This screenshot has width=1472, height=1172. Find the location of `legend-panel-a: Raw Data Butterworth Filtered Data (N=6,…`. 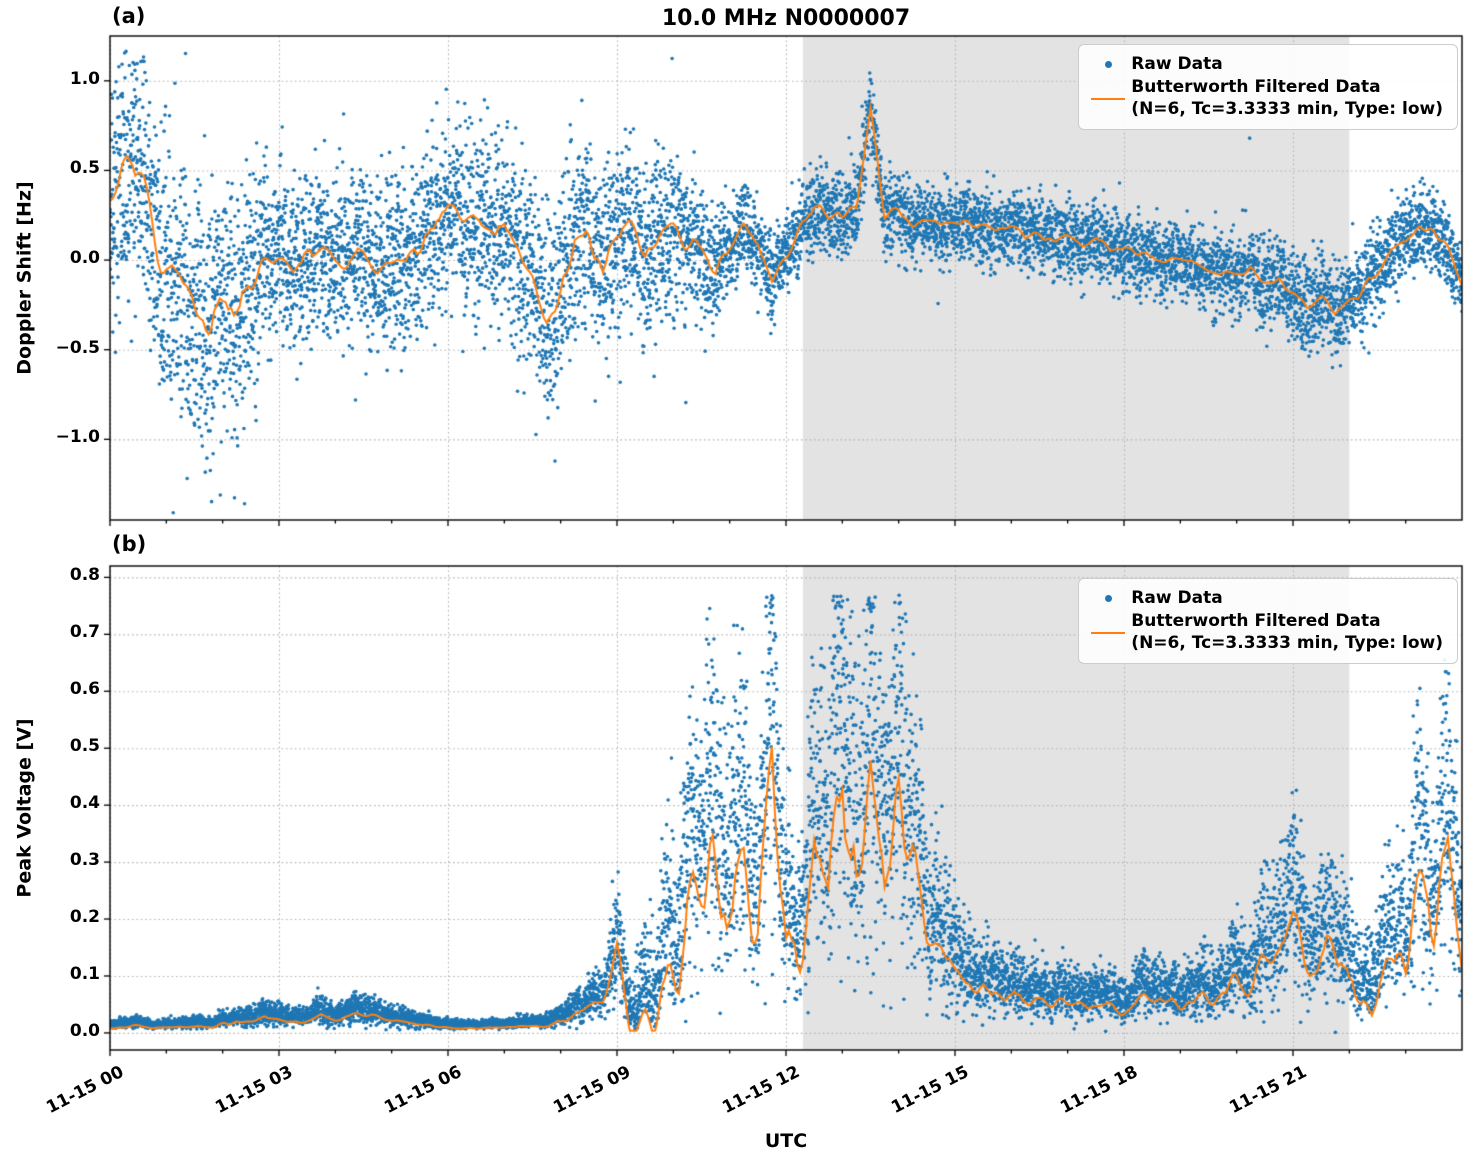

legend-panel-a: Raw Data Butterworth Filtered Data (N=6,… is located at coordinates (1268, 87).